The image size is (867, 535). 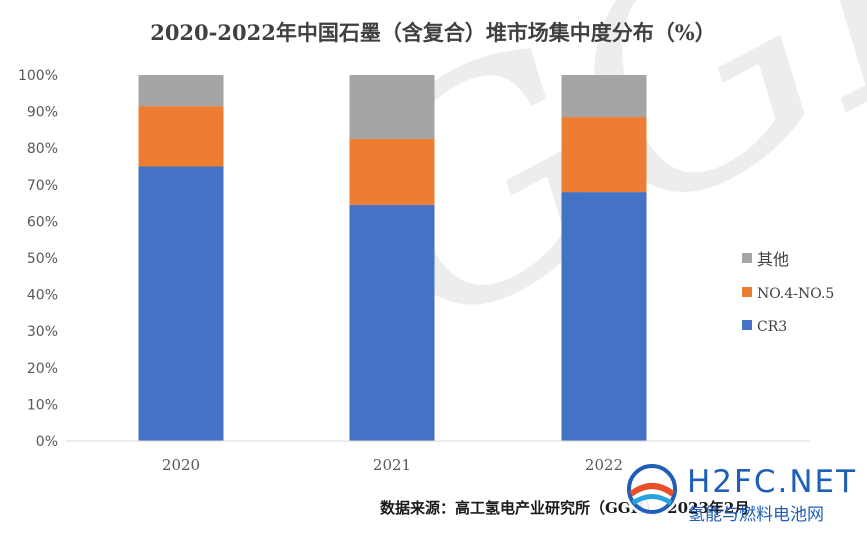 I want to click on legend-label-cr3: CR3, so click(x=772, y=327).